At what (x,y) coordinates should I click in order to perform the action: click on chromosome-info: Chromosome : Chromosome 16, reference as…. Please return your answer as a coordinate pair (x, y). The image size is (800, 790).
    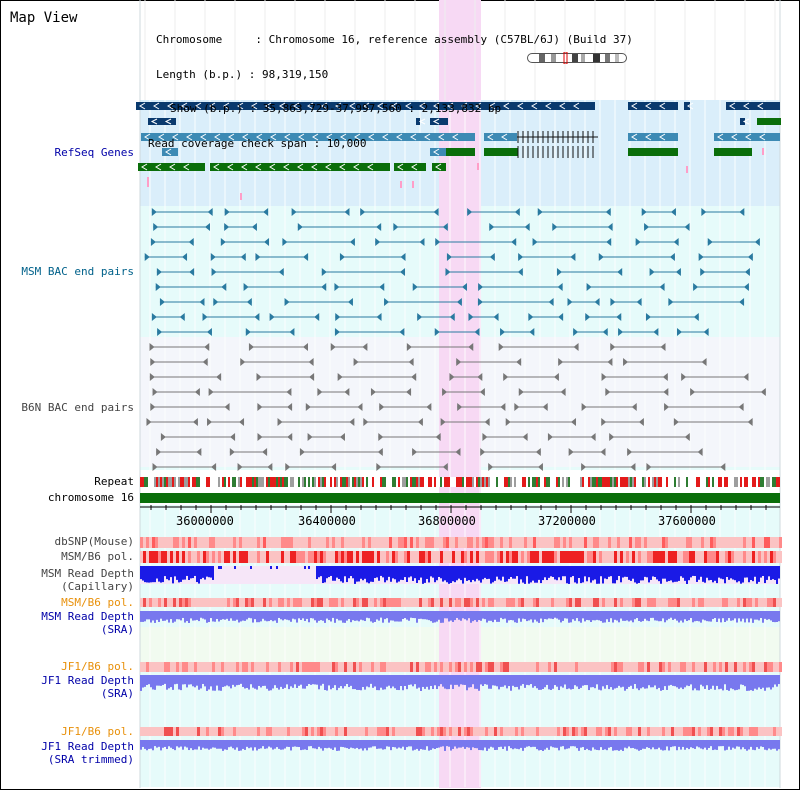
    Looking at the image, I should click on (390, 86).